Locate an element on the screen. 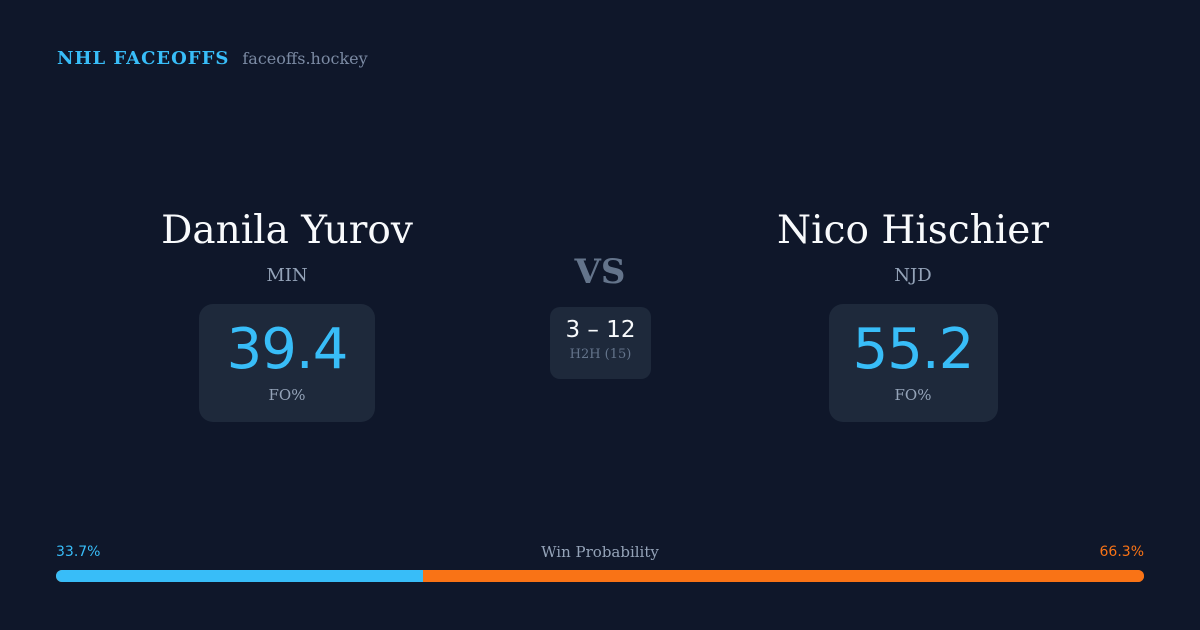 The width and height of the screenshot is (1200, 630). win-probability: 33.7% Win Probability 66.3% is located at coordinates (600, 562).